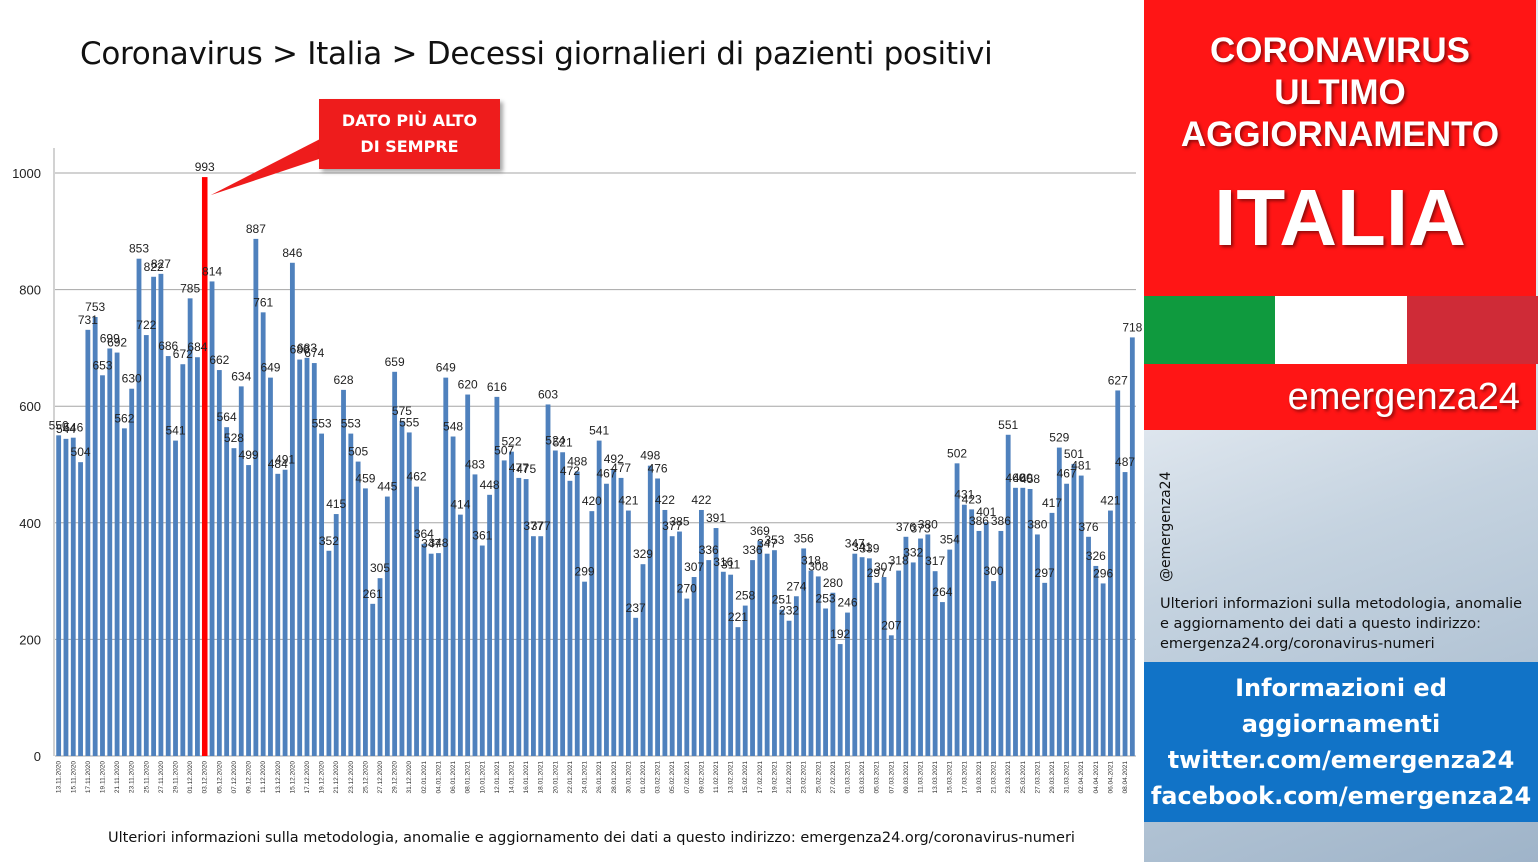  What do you see at coordinates (409, 134) in the screenshot?
I see `highest-value-callout: DATO PIÙ ALTO DI SEMPRE` at bounding box center [409, 134].